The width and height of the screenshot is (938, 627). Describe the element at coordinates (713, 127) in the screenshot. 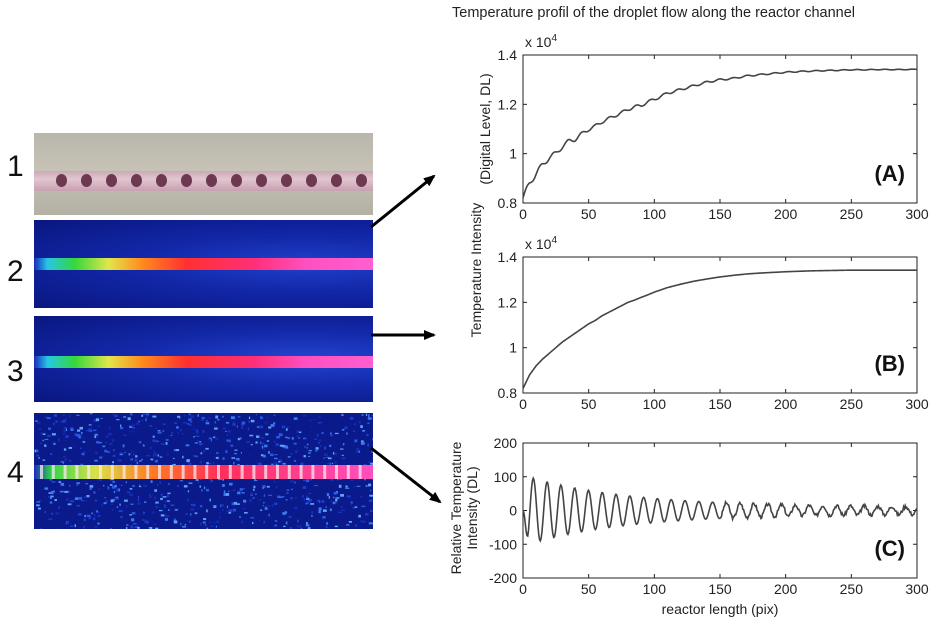

I see `chart-panel-a: 0 50 100 150 200 250 300 0.8 1 1.2 1.4 x 104 (A)` at that location.